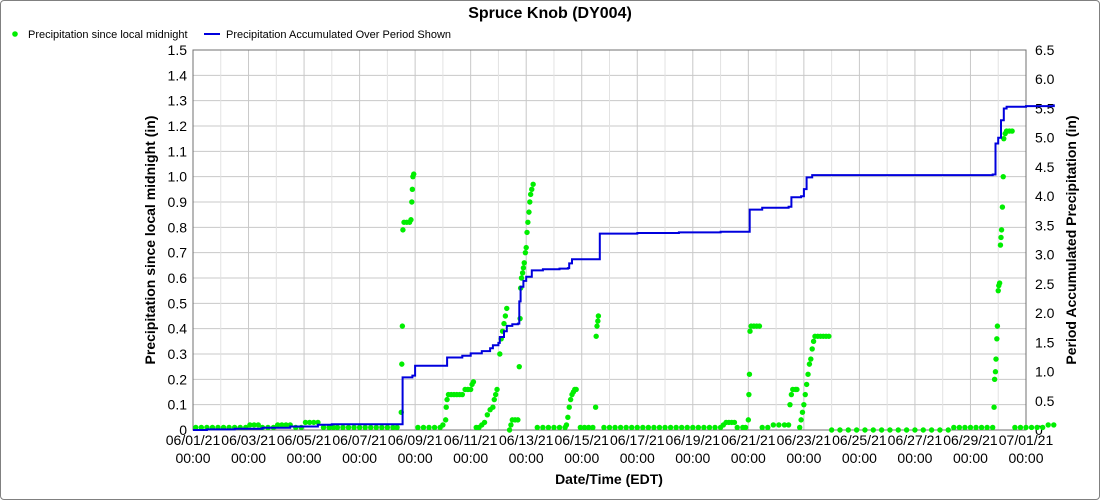  What do you see at coordinates (178, 278) in the screenshot?
I see `left-tick-label: 0.6` at bounding box center [178, 278].